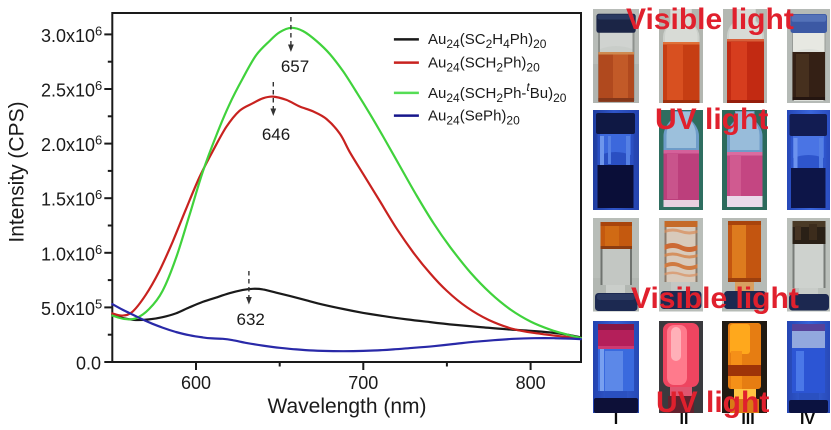 The width and height of the screenshot is (831, 430). What do you see at coordinates (88, 364) in the screenshot?
I see `svg-text: 0.0` at bounding box center [88, 364].